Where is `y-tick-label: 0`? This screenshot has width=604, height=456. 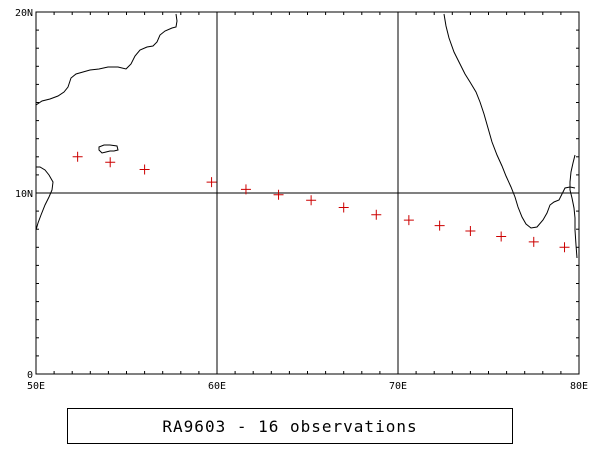 y-tick-label: 0 is located at coordinates (30, 375).